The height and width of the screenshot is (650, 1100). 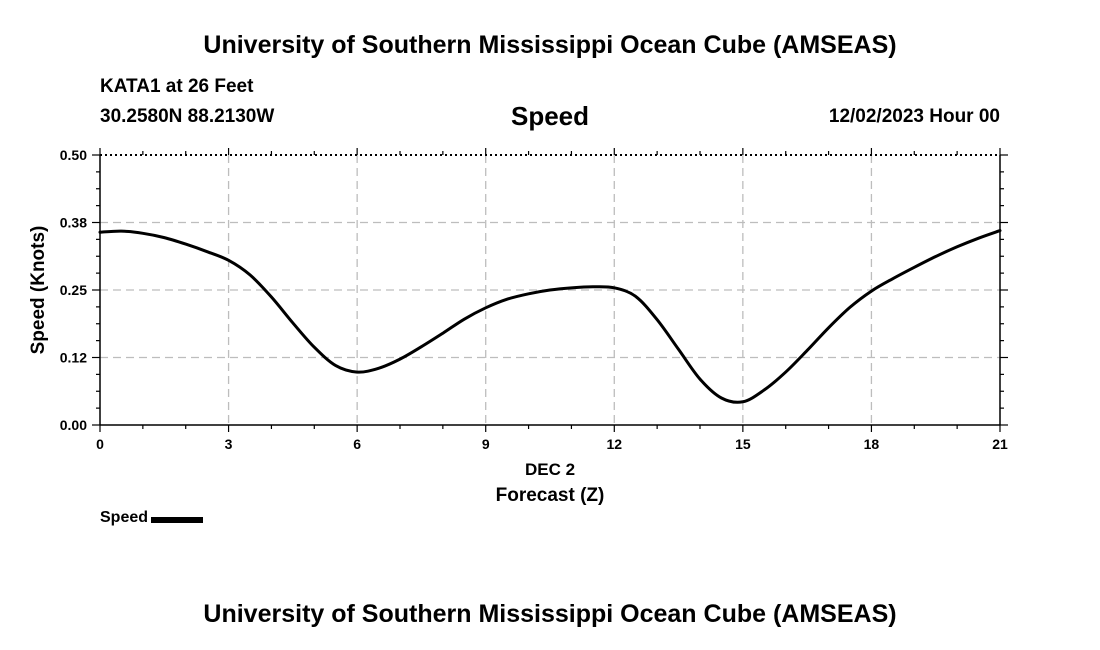 What do you see at coordinates (177, 86) in the screenshot?
I see `station-label: KATA1 at 26 Feet` at bounding box center [177, 86].